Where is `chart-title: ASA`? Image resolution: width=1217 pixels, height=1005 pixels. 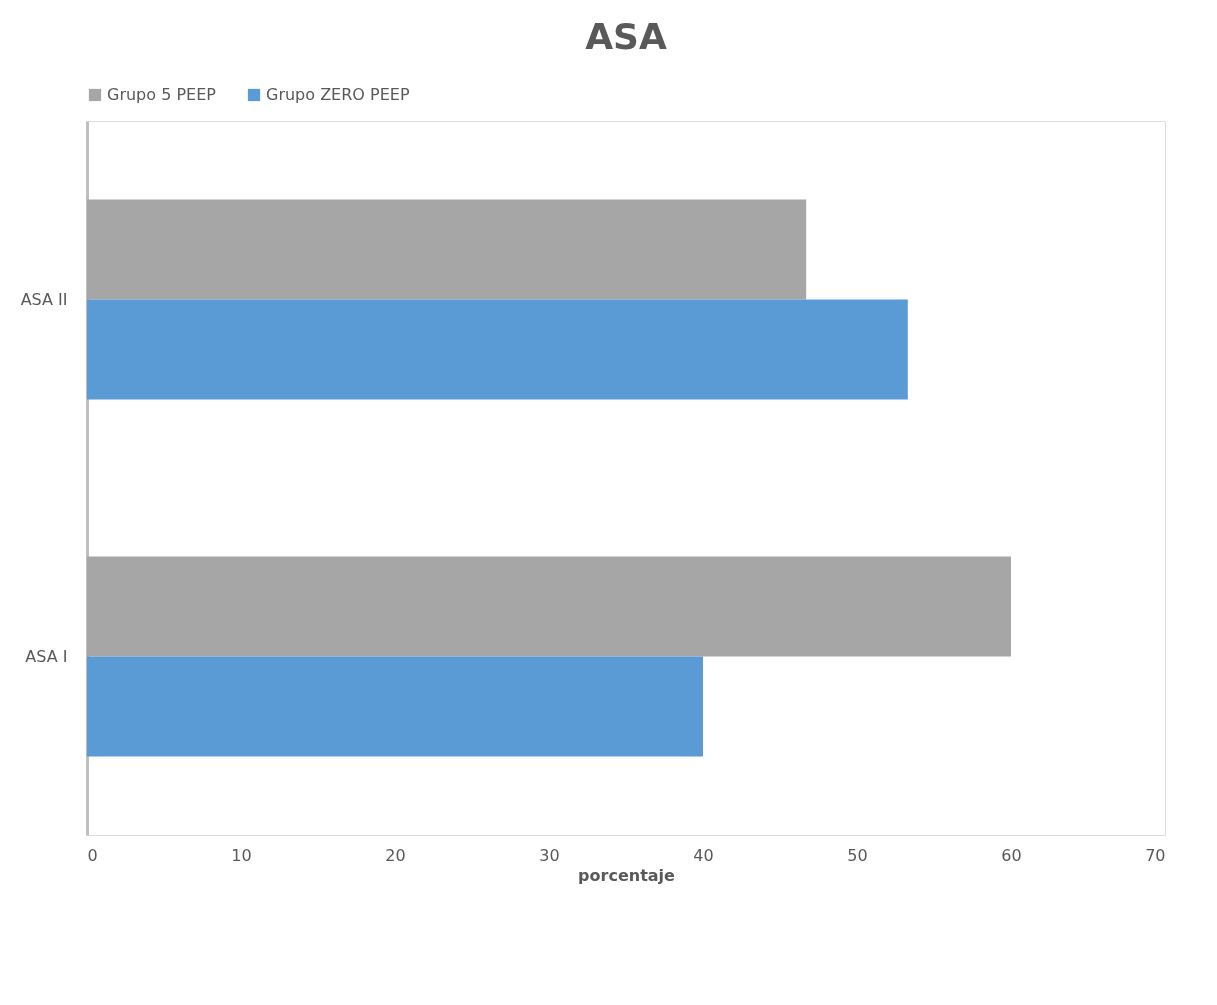
chart-title: ASA is located at coordinates (626, 36).